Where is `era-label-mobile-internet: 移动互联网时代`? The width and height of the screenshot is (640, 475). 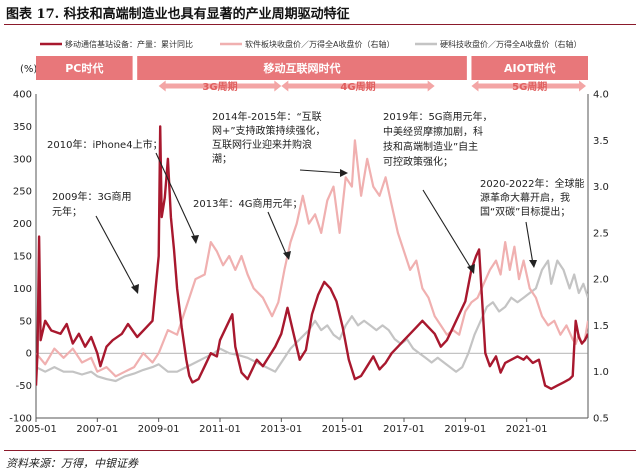 era-label-mobile-internet: 移动互联网时代 is located at coordinates (302, 68).